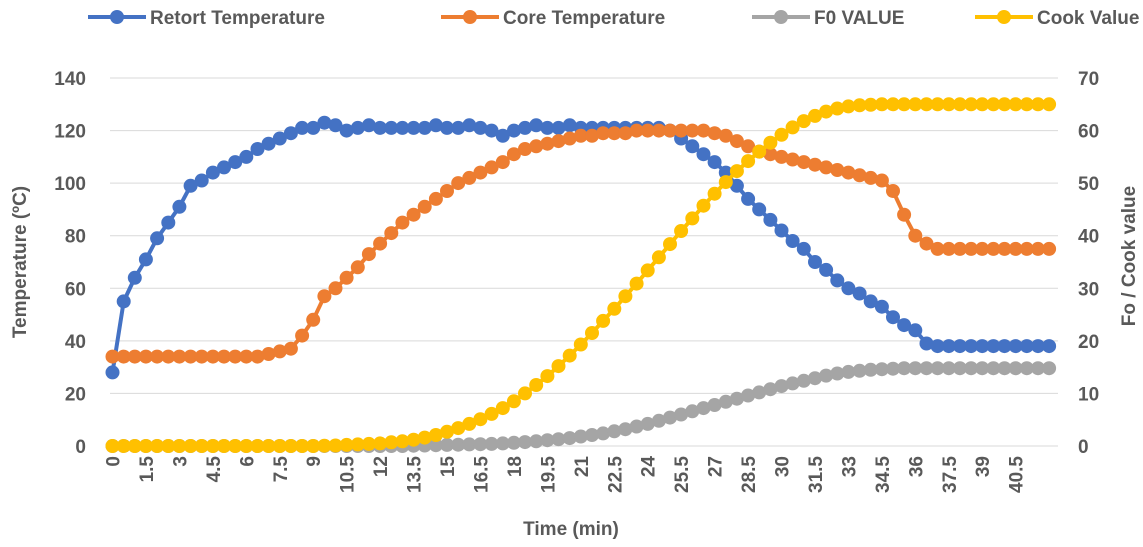  I want to click on left-tick-label: 140, so click(70, 79).